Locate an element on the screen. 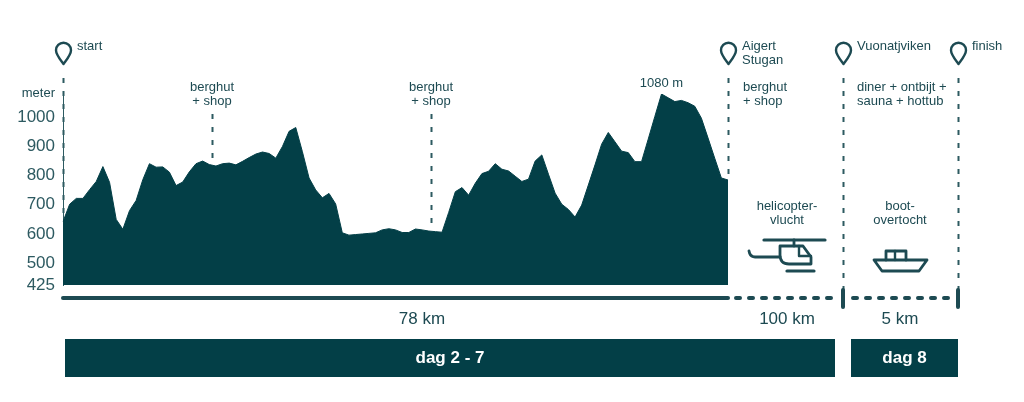  text: 100 km is located at coordinates (787, 319).